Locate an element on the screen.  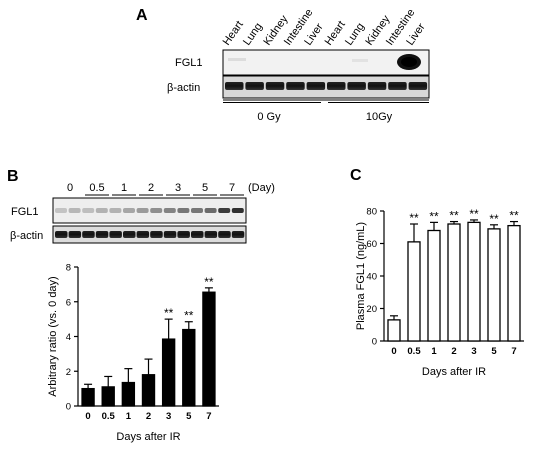
chart-c-x-tick-label: 5 is located at coordinates (494, 351).